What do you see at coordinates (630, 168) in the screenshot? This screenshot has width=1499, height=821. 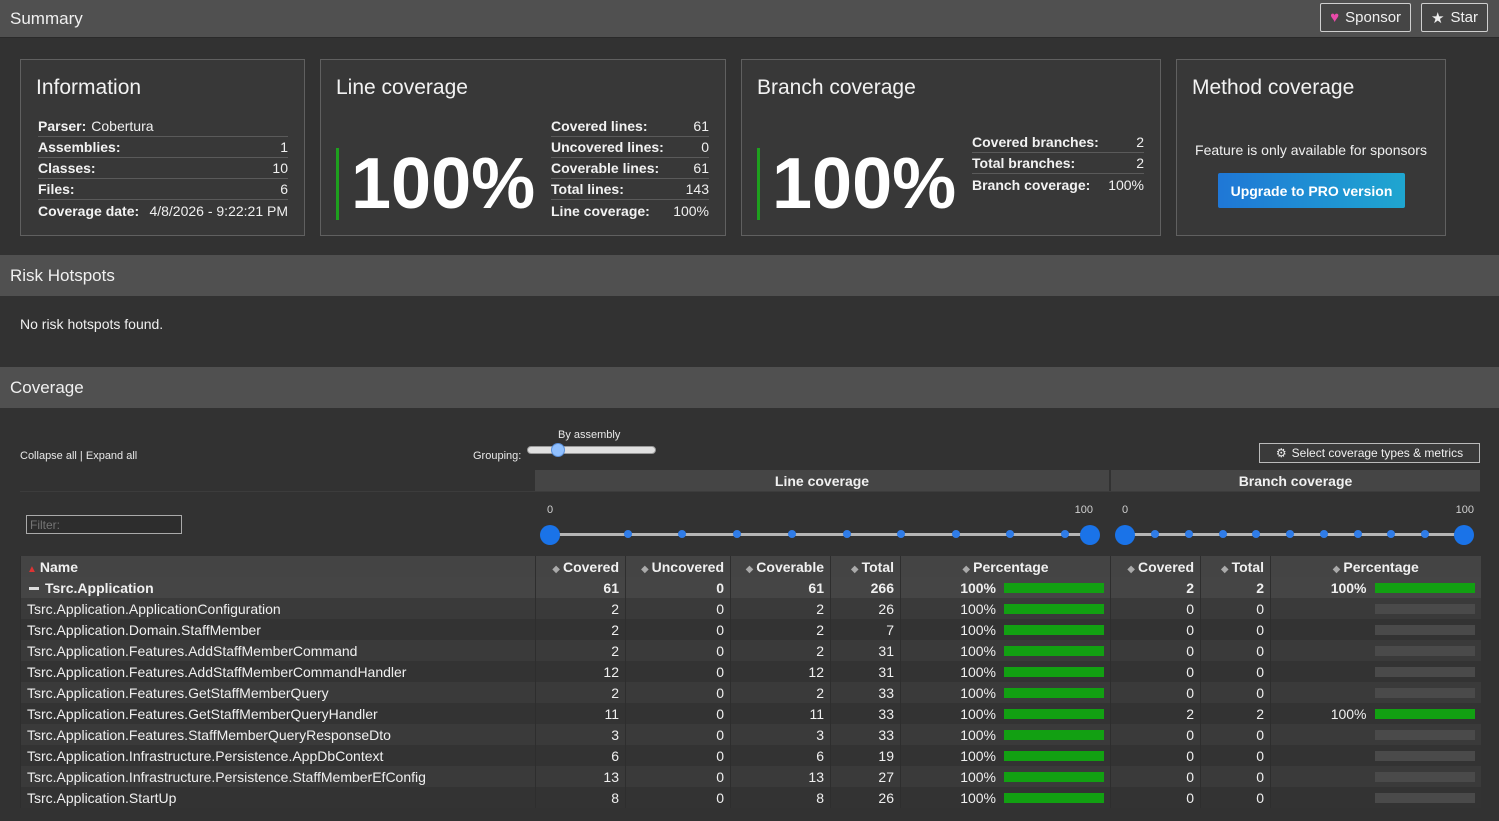 I see `line-row: Coverable lines: 61` at bounding box center [630, 168].